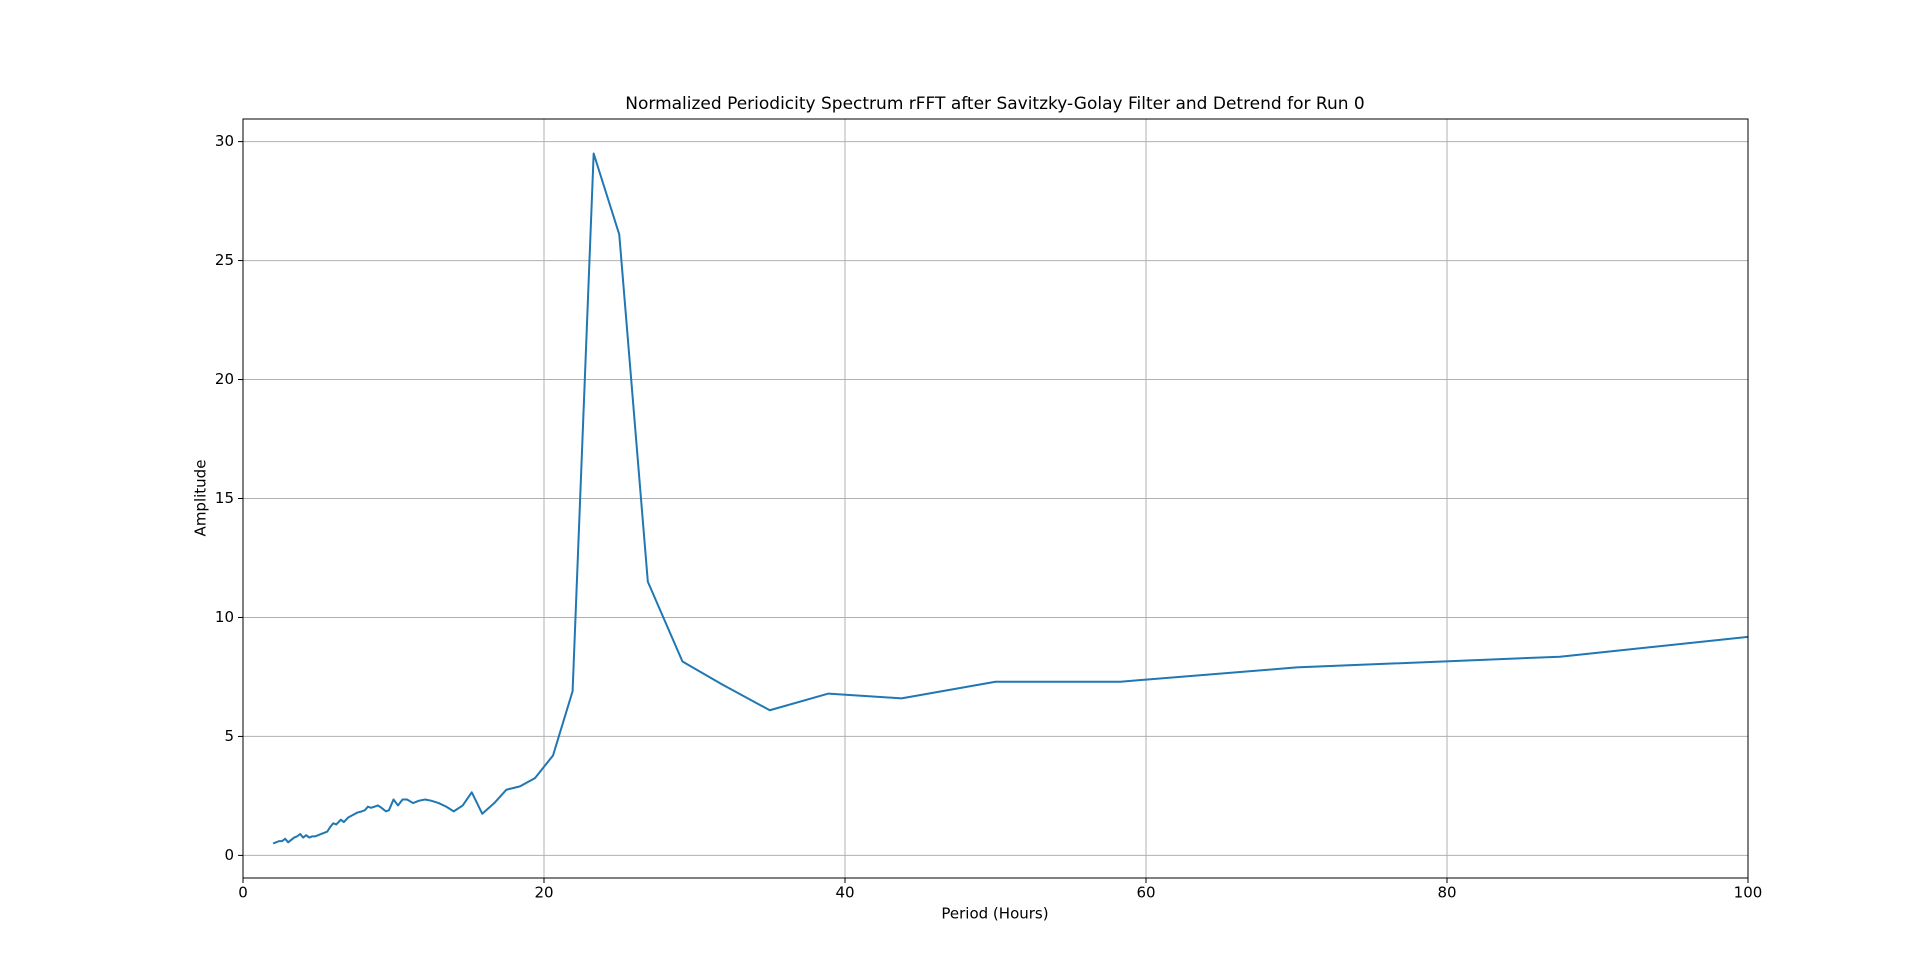  Describe the element at coordinates (243, 893) in the screenshot. I see `x-tick-label: 0` at that location.